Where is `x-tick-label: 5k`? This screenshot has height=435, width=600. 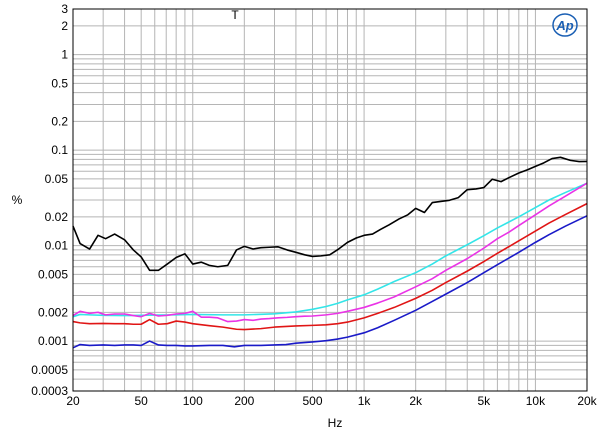 x-tick-label: 5k is located at coordinates (485, 401).